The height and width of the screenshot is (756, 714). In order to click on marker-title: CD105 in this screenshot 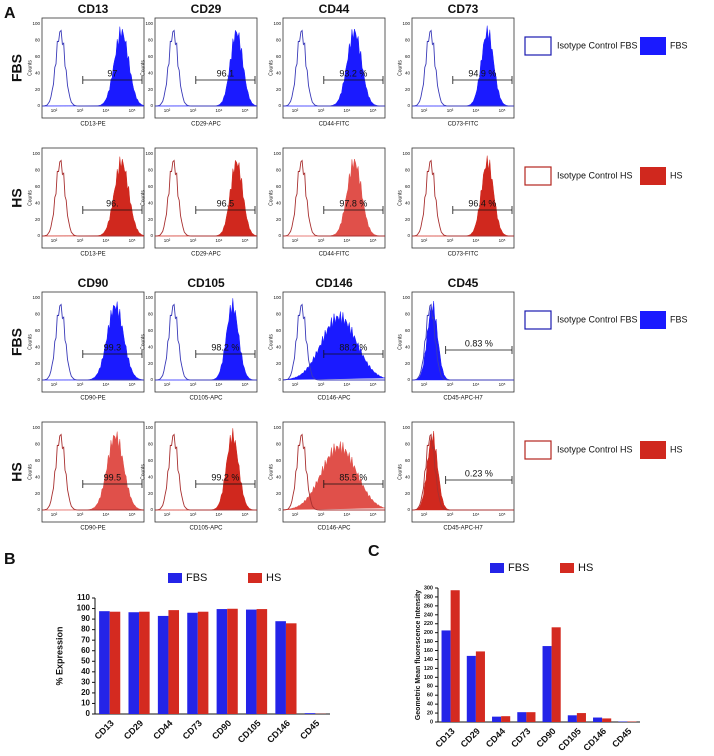, I will do `click(206, 283)`.